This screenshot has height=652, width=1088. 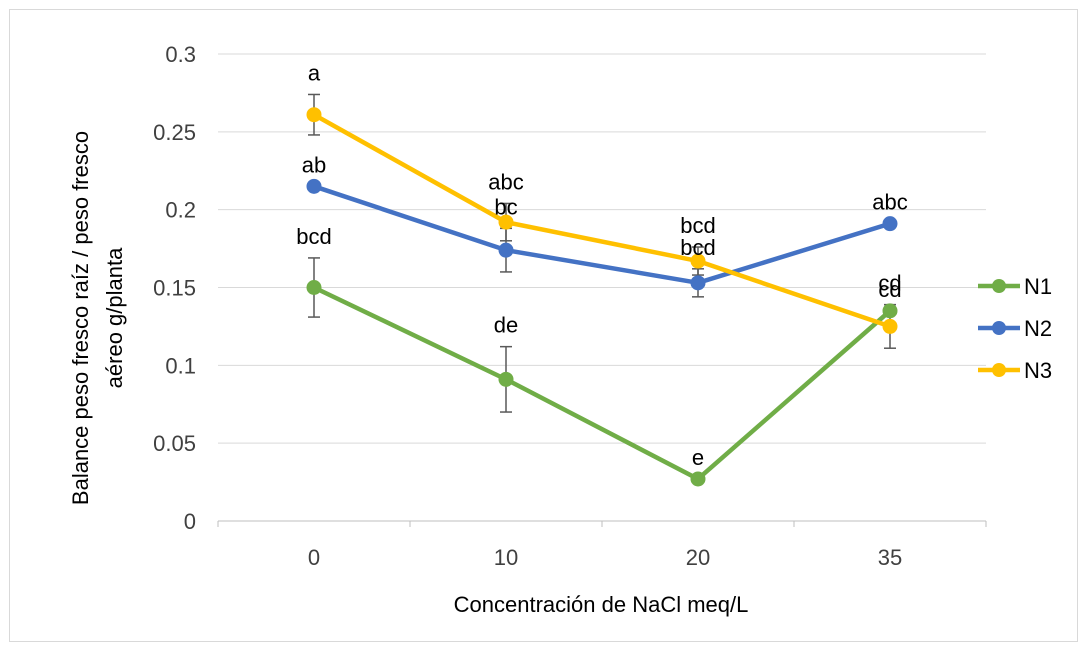 What do you see at coordinates (1038, 328) in the screenshot?
I see `legend-label-n2: N2` at bounding box center [1038, 328].